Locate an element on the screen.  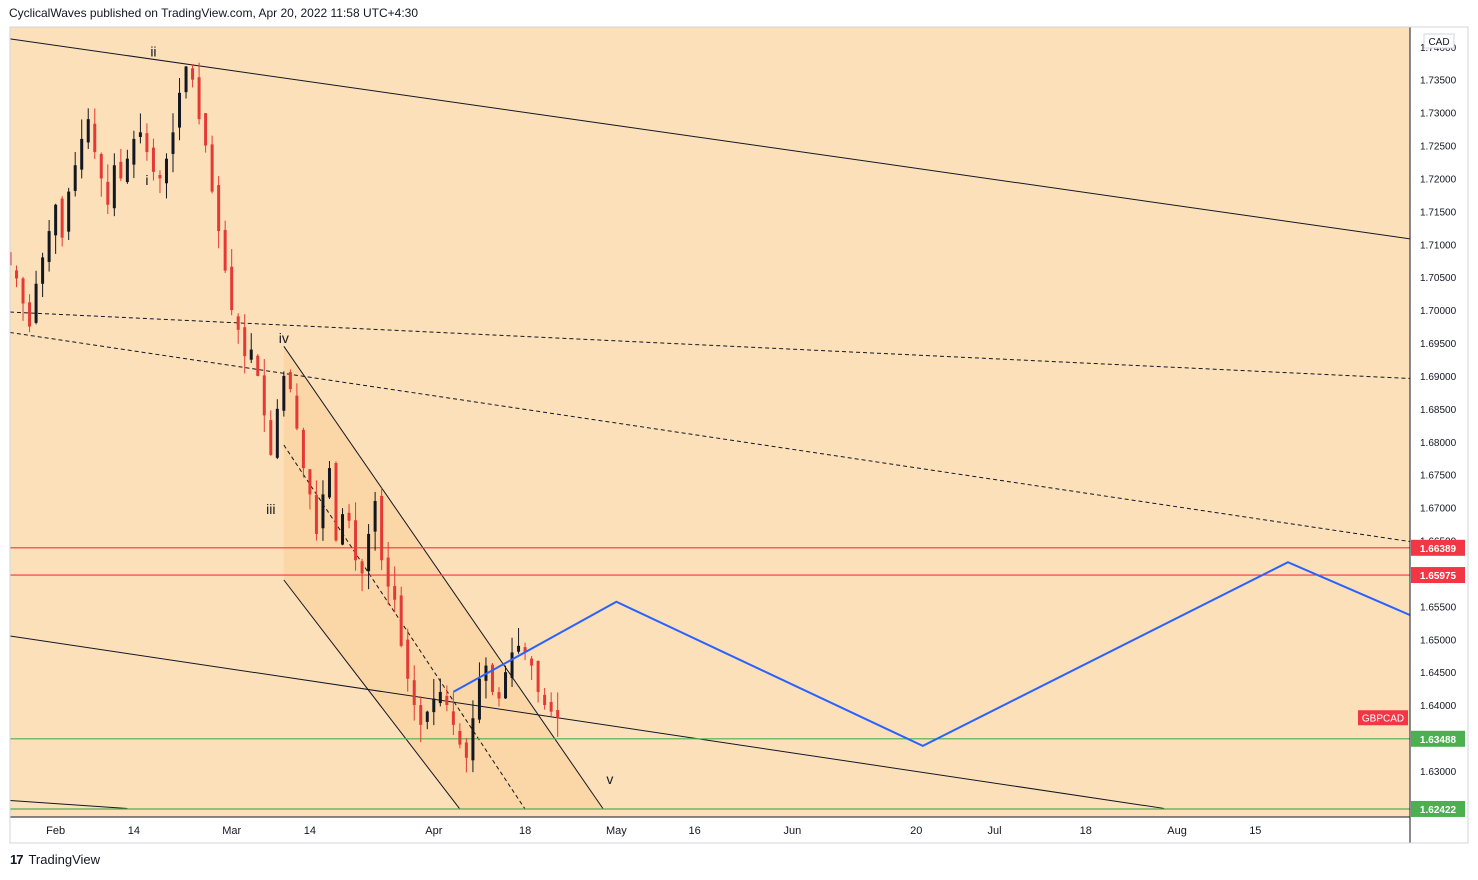
y-tick-label: 1.72500 is located at coordinates (1438, 147).